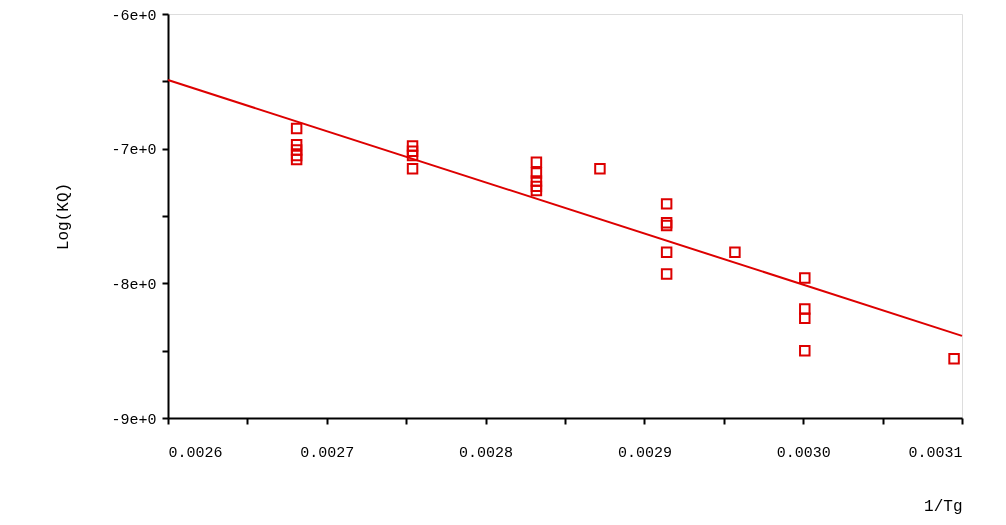  I want to click on y-axis-title: Log(KQ), so click(64, 216).